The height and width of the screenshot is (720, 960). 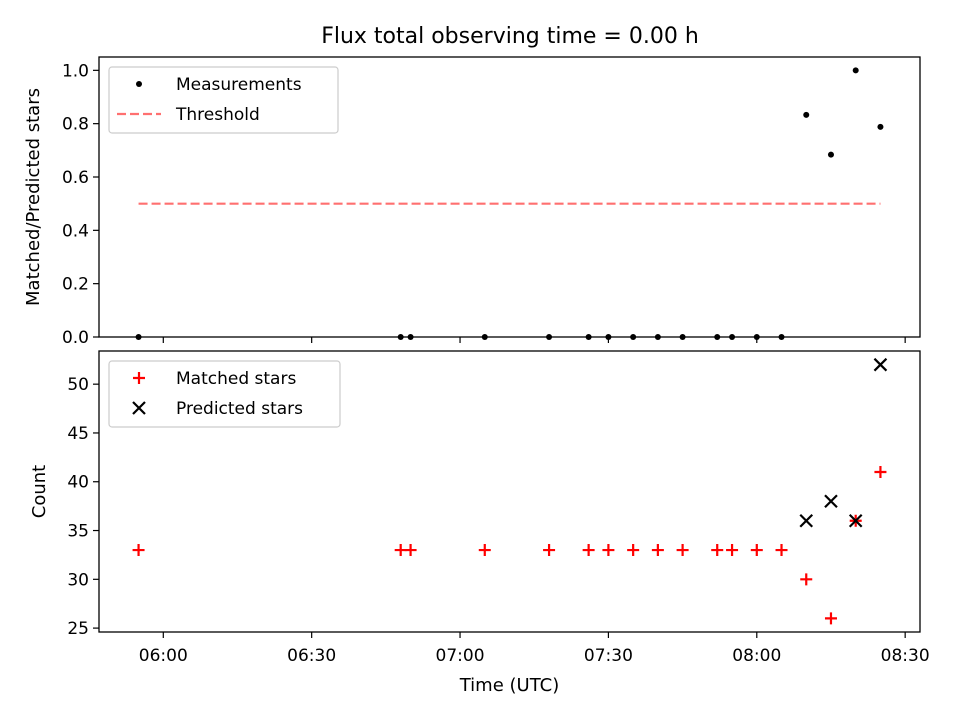 I want to click on x-tick-label: 06:00, so click(x=163, y=656).